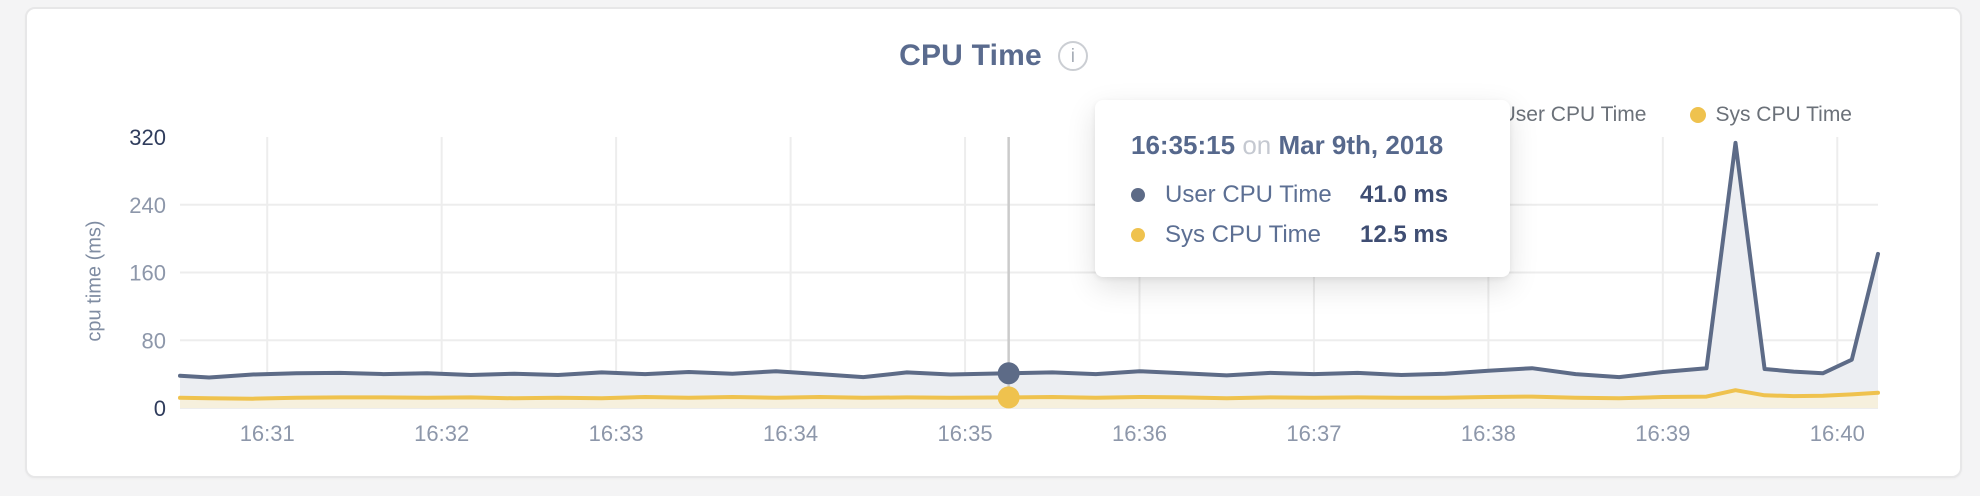  What do you see at coordinates (441, 433) in the screenshot?
I see `svg-text: 16:32` at bounding box center [441, 433].